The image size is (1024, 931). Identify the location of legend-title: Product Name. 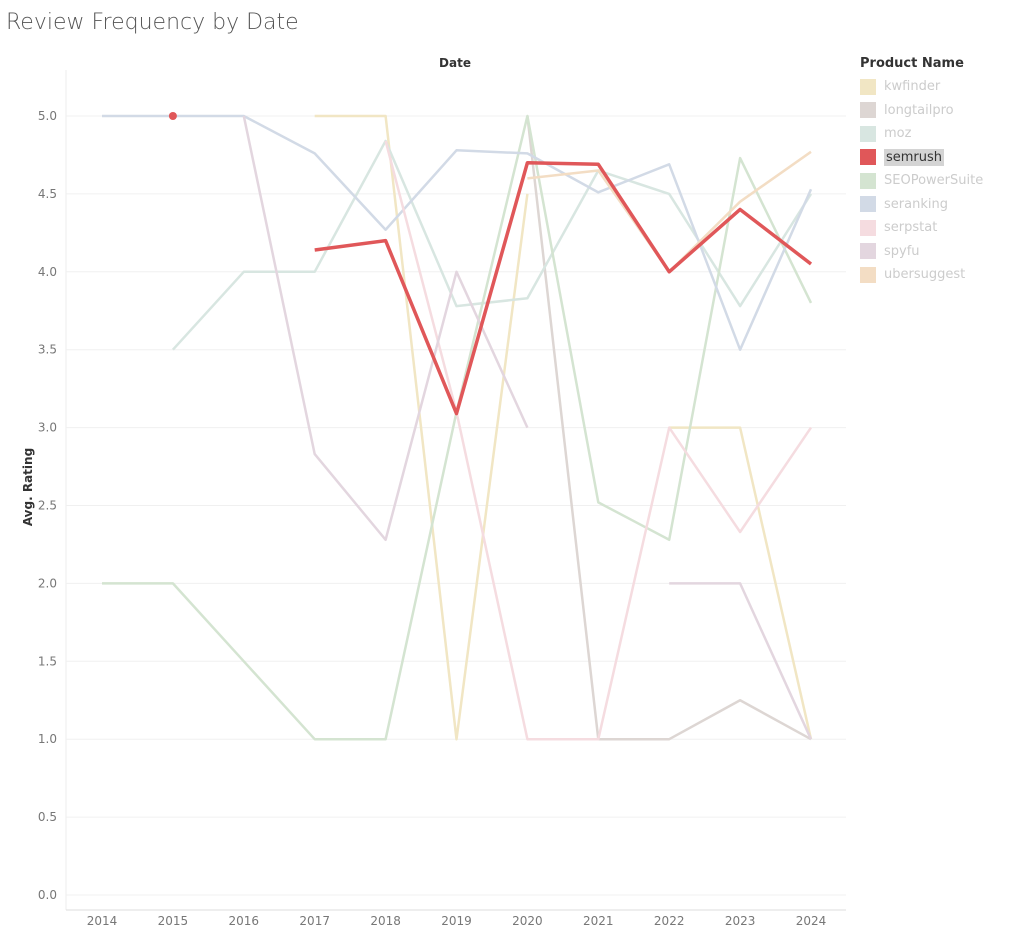
(912, 63).